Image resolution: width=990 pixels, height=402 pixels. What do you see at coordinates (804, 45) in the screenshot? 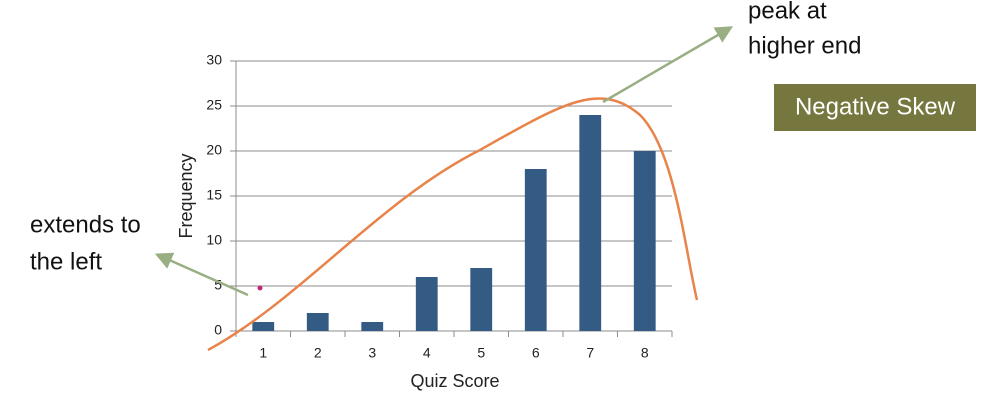
I see `annotation: higher end` at bounding box center [804, 45].